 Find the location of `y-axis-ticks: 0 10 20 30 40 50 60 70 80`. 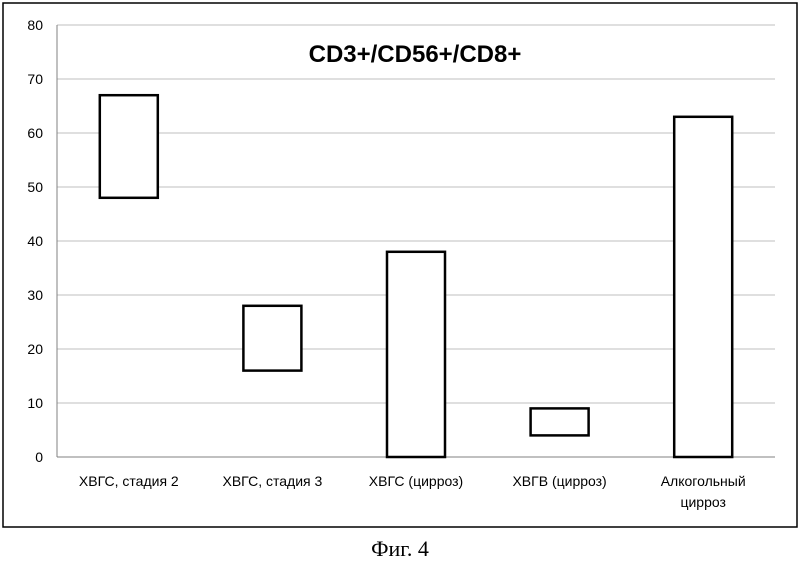

y-axis-ticks: 0 10 20 30 40 50 60 70 80 is located at coordinates (35, 241).